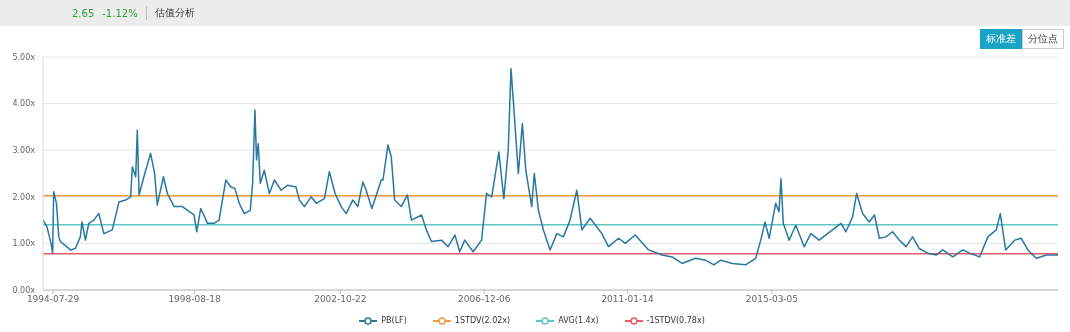 Image resolution: width=1070 pixels, height=332 pixels. What do you see at coordinates (83, 13) in the screenshot?
I see `text: 2.65` at bounding box center [83, 13].